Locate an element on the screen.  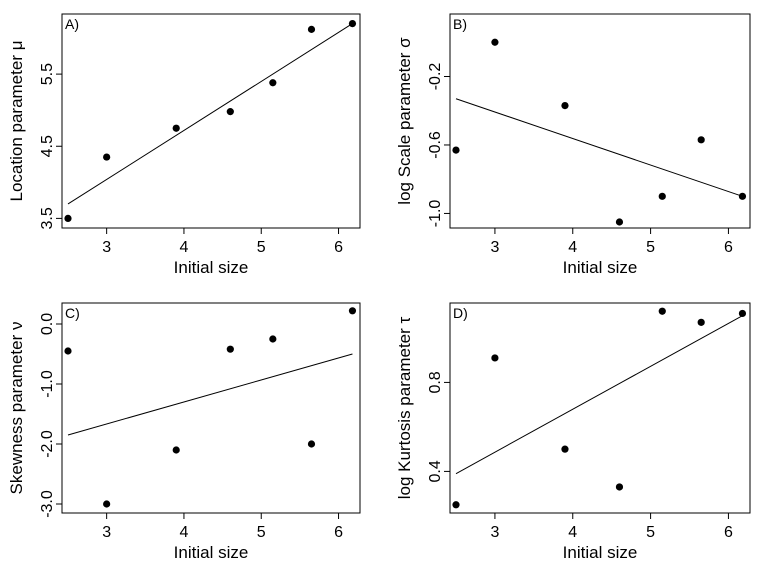
panel-label: D) is located at coordinates (460, 313).